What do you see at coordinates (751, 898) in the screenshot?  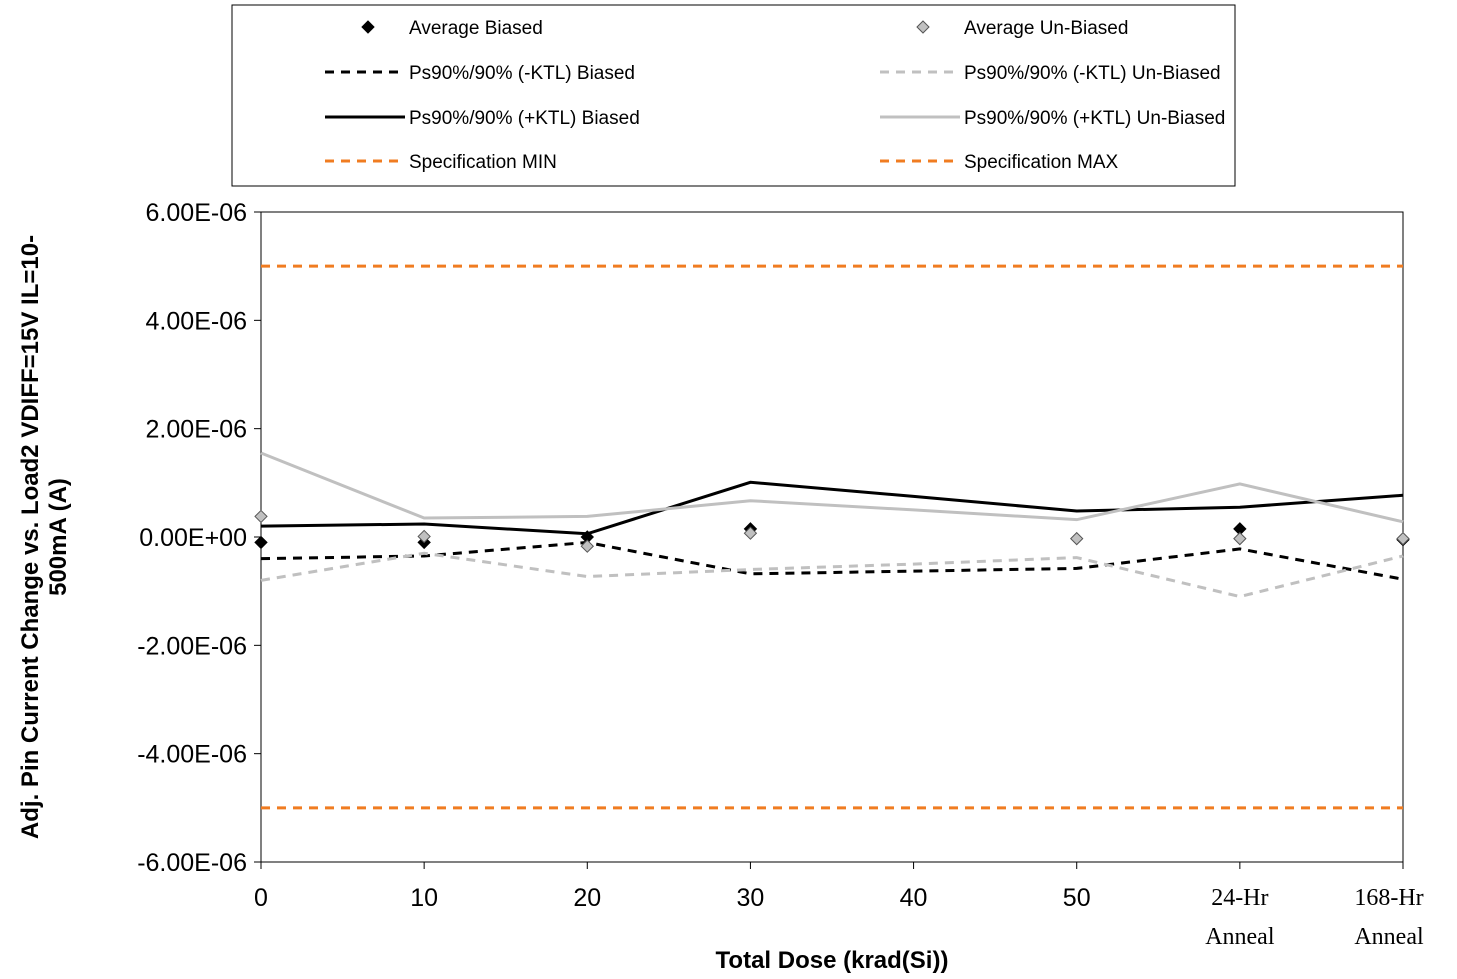 I see `x-tick-label: 30` at bounding box center [751, 898].